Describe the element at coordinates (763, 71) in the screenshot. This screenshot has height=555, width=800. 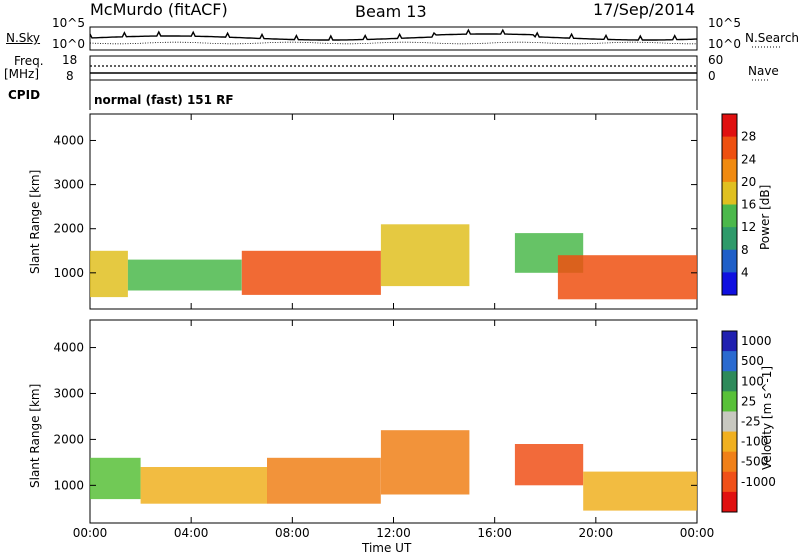
I see `nave-label: Nave` at that location.